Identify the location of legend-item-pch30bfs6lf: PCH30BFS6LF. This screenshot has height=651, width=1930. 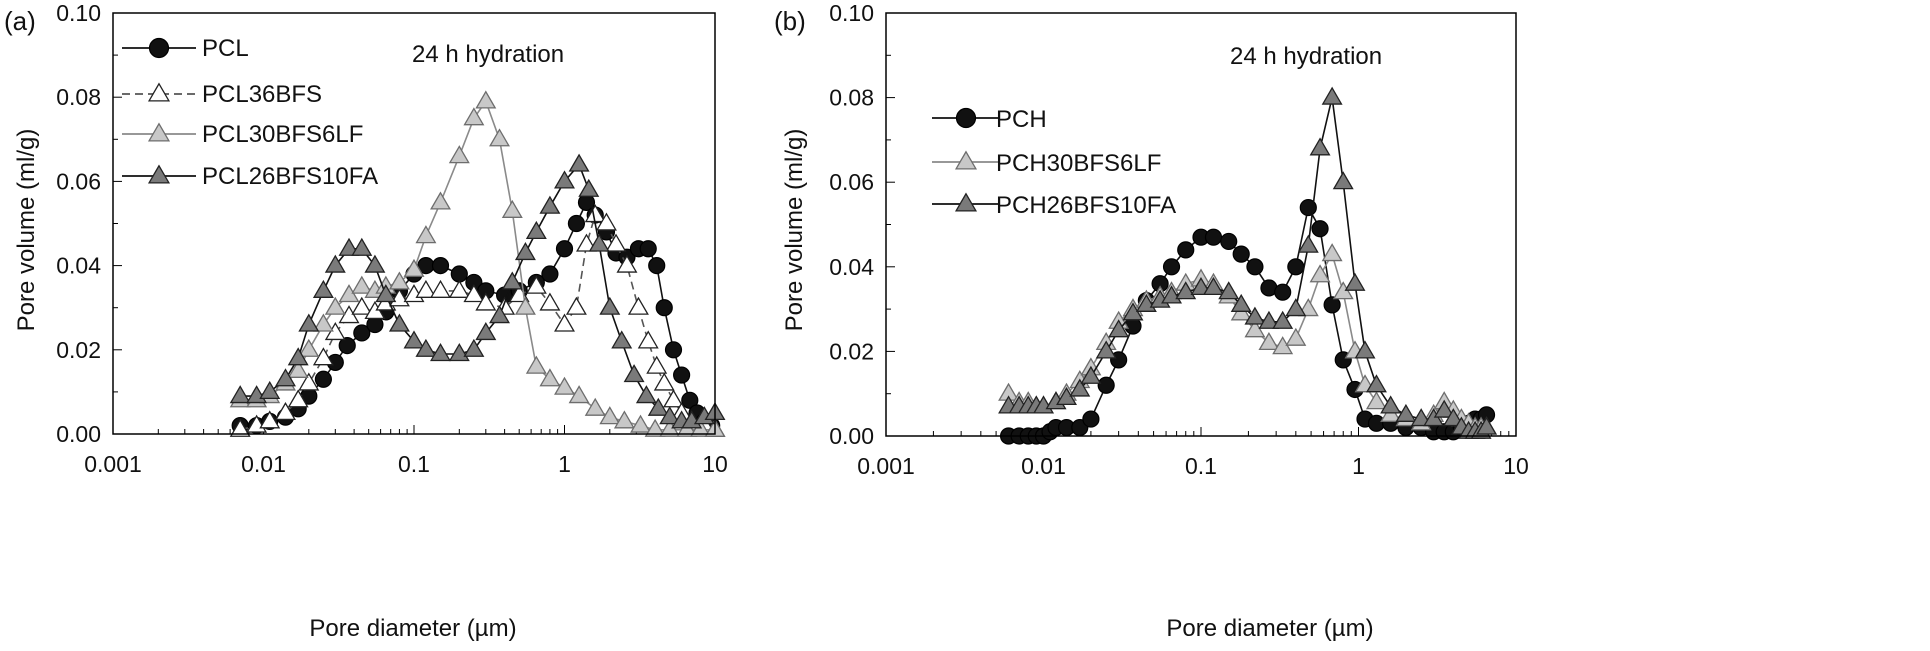
(1046, 163).